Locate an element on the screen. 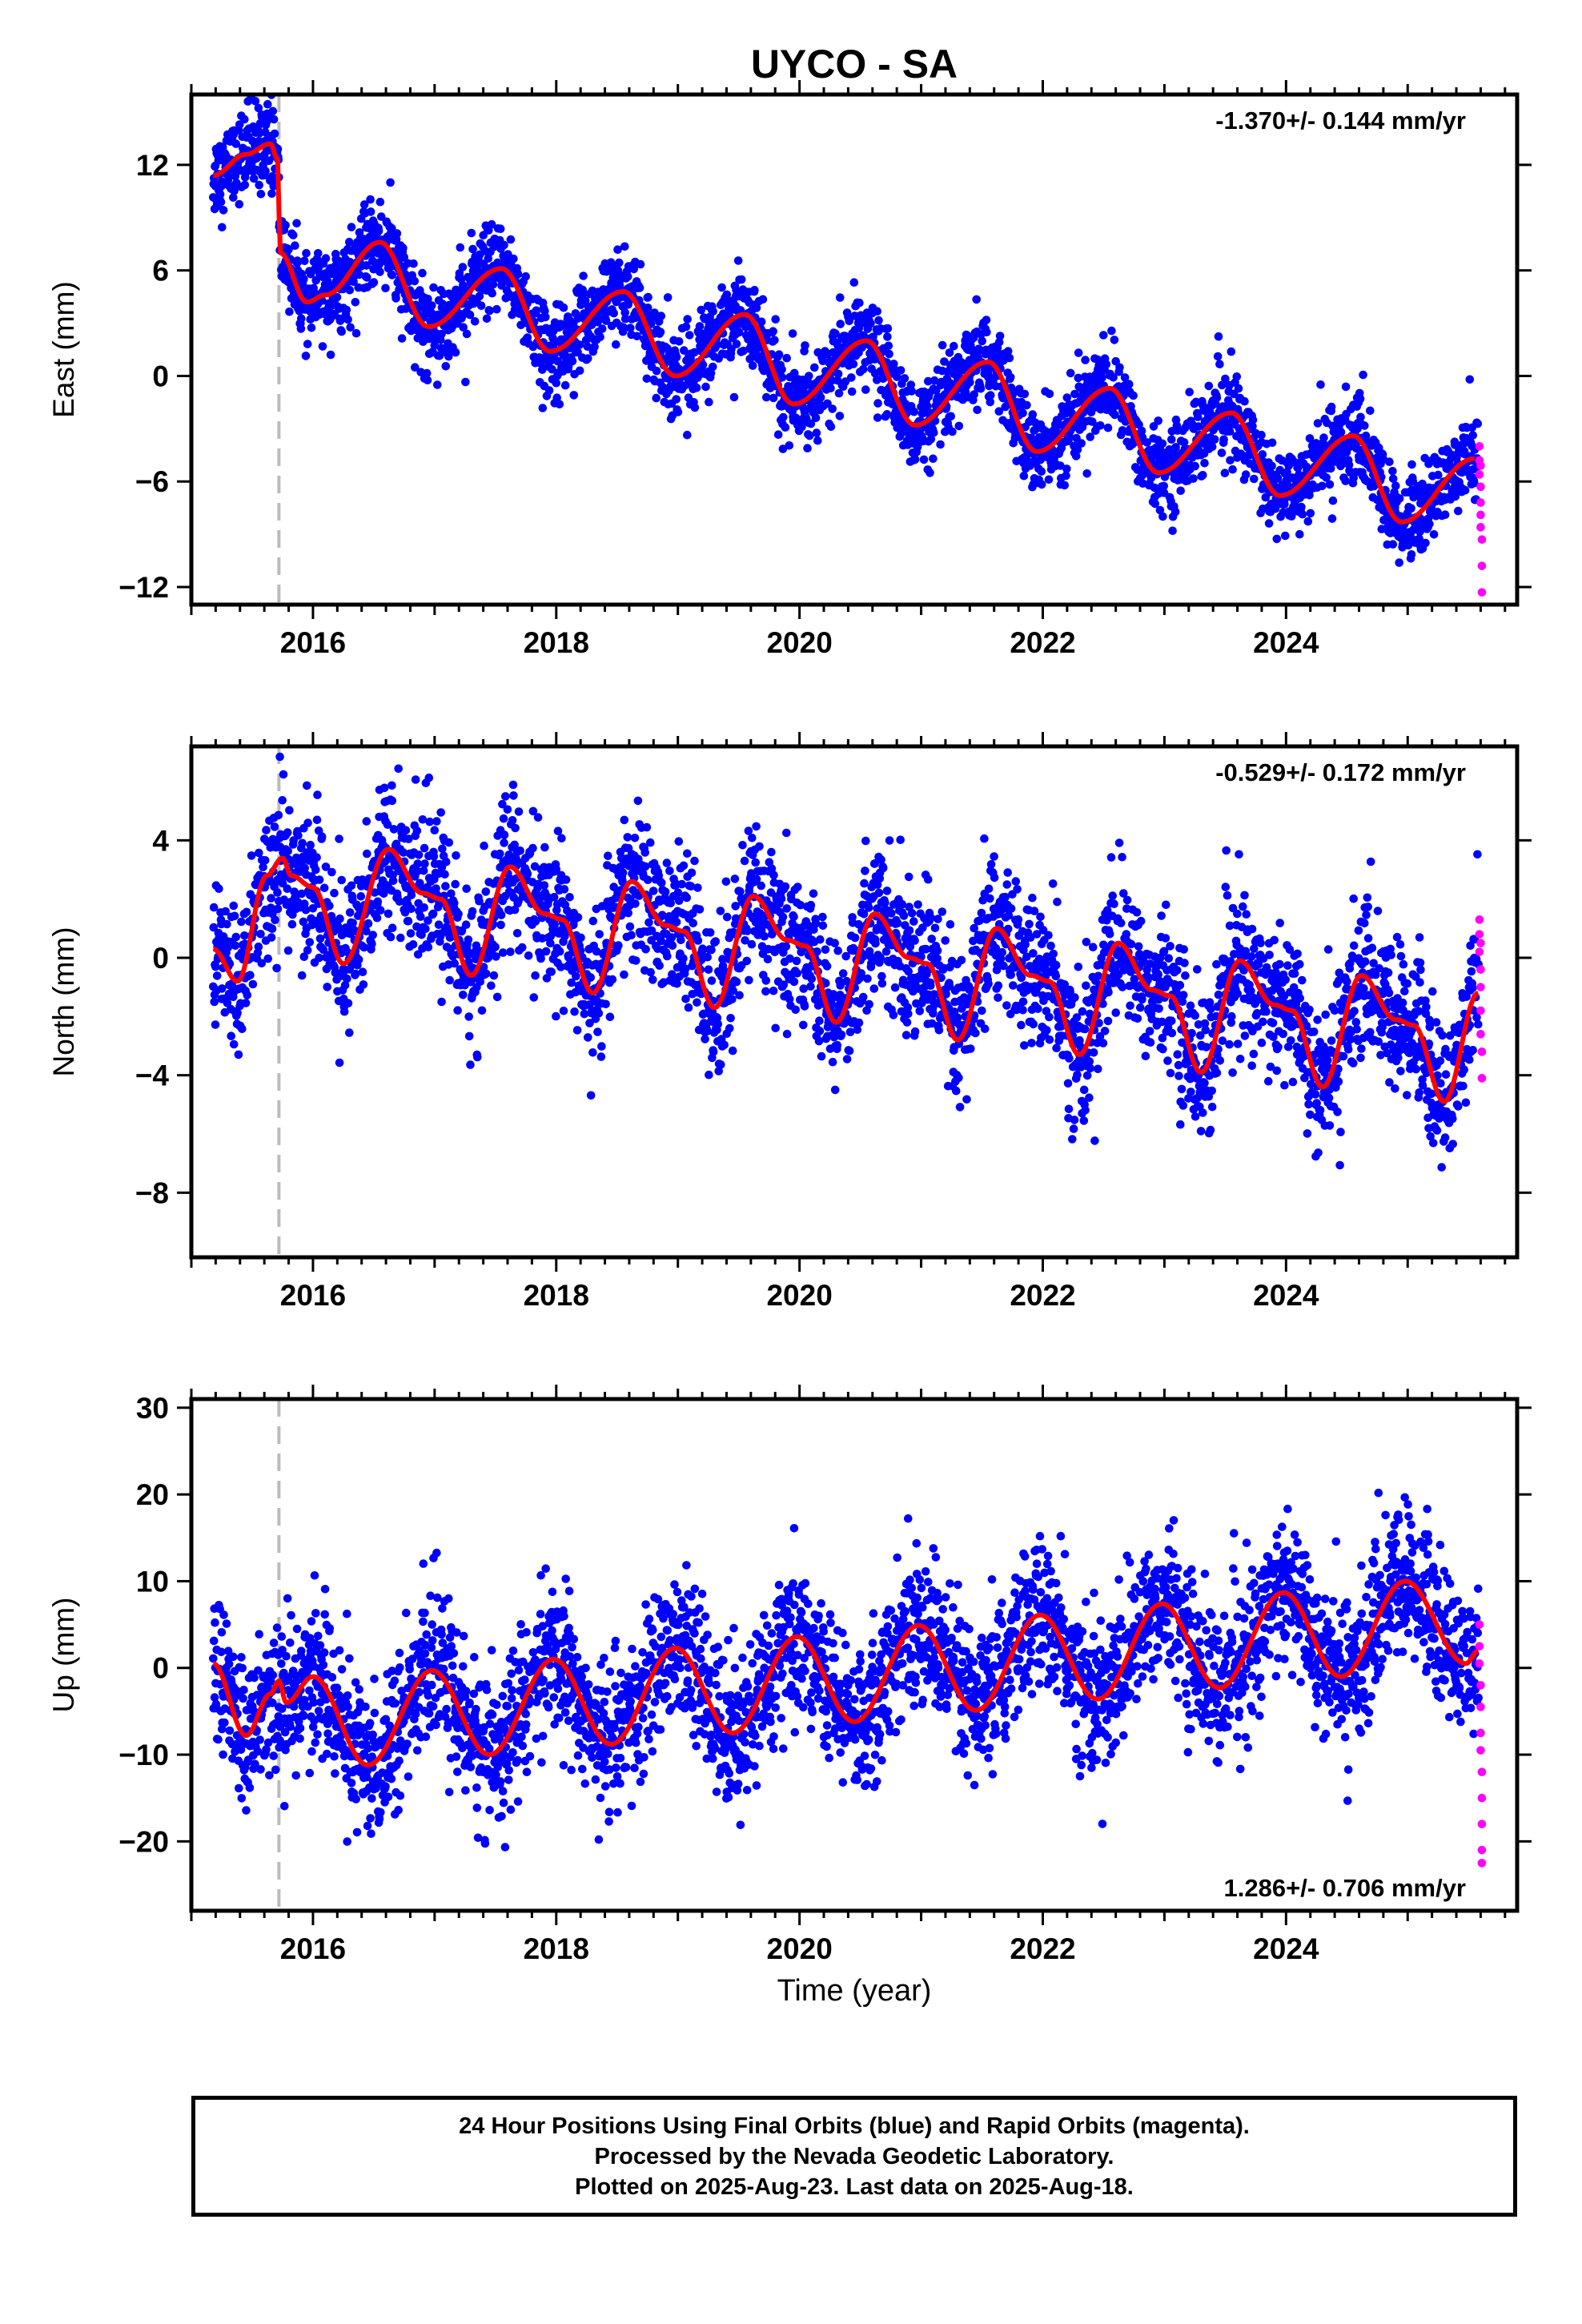 The height and width of the screenshot is (2324, 1582). y-tick-label: 6 is located at coordinates (161, 271).